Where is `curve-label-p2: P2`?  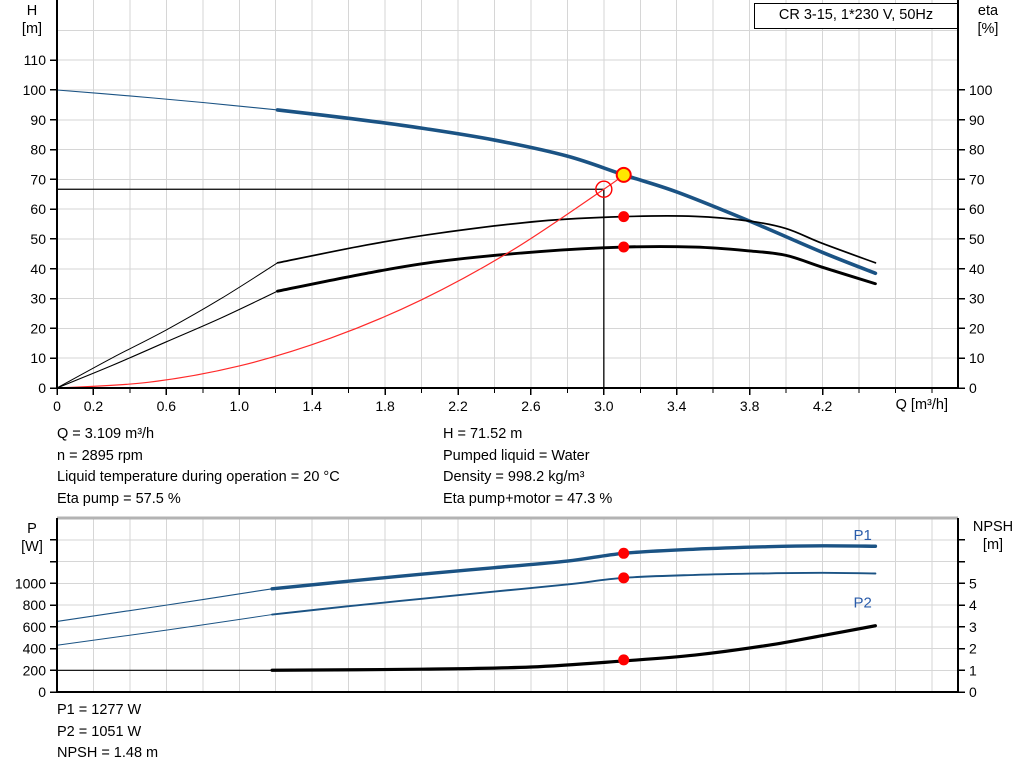 curve-label-p2: P2 is located at coordinates (862, 602).